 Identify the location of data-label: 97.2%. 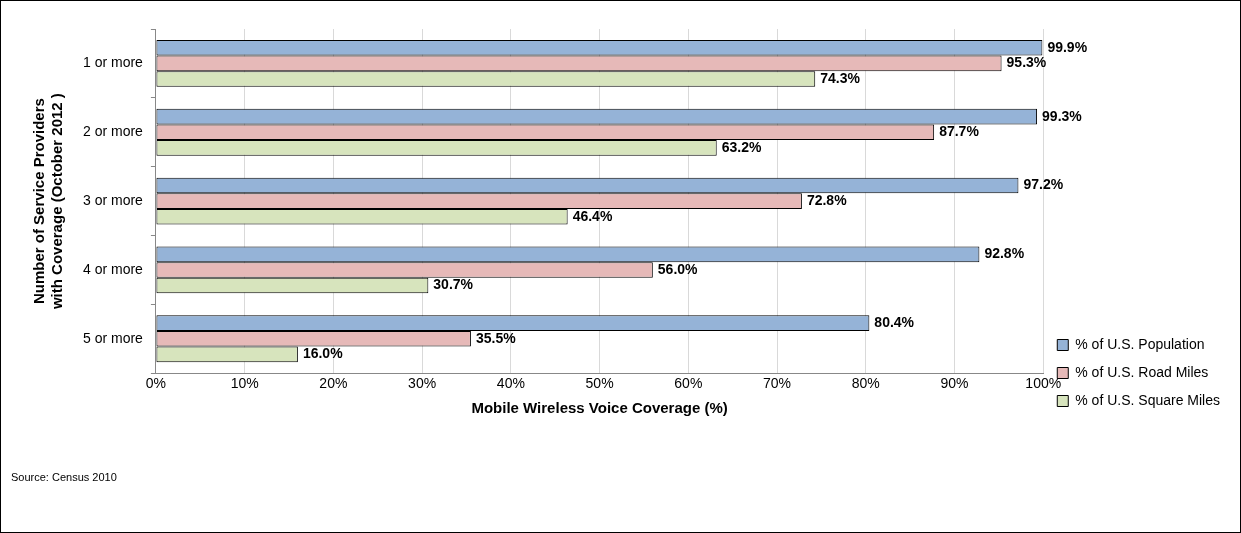
(1043, 184).